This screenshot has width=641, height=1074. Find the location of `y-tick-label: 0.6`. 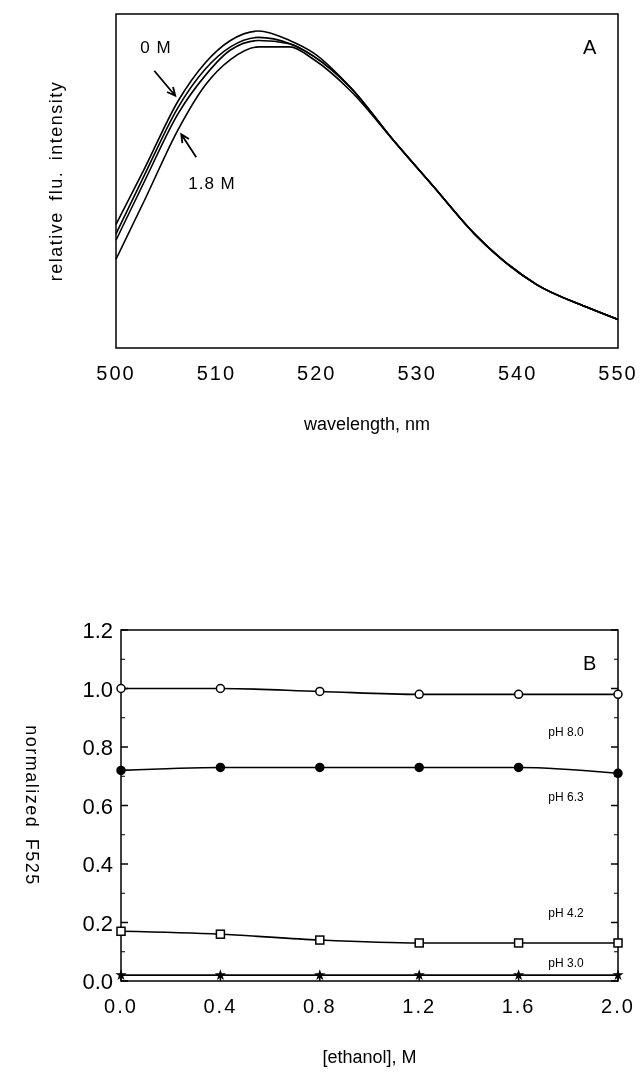

y-tick-label: 0.6 is located at coordinates (97, 806).